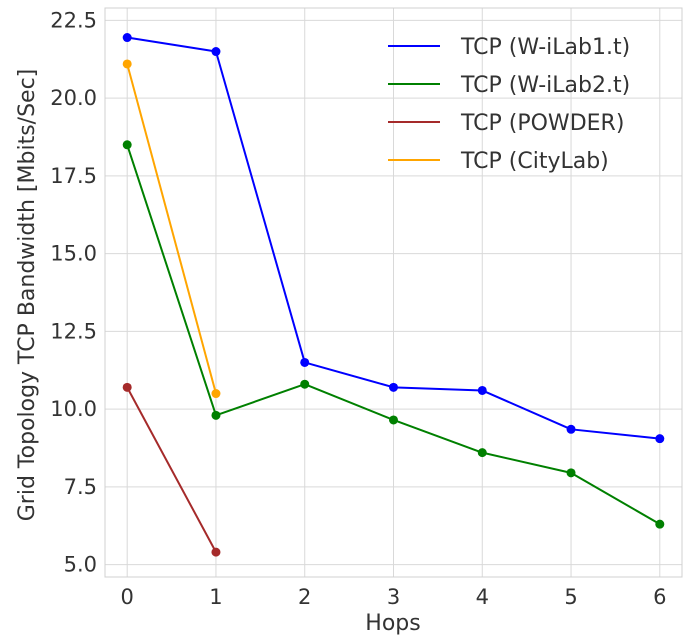  What do you see at coordinates (659, 597) in the screenshot?
I see `x-tick-label: 6` at bounding box center [659, 597].